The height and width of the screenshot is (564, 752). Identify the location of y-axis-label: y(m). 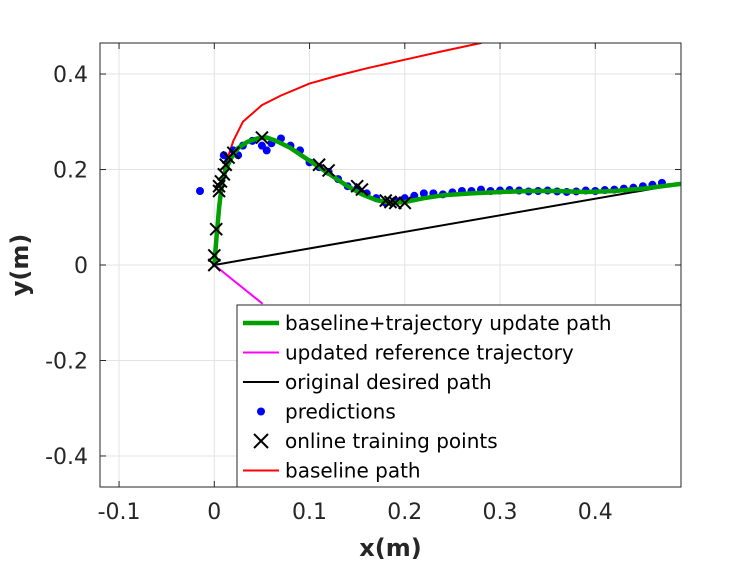
(20, 265).